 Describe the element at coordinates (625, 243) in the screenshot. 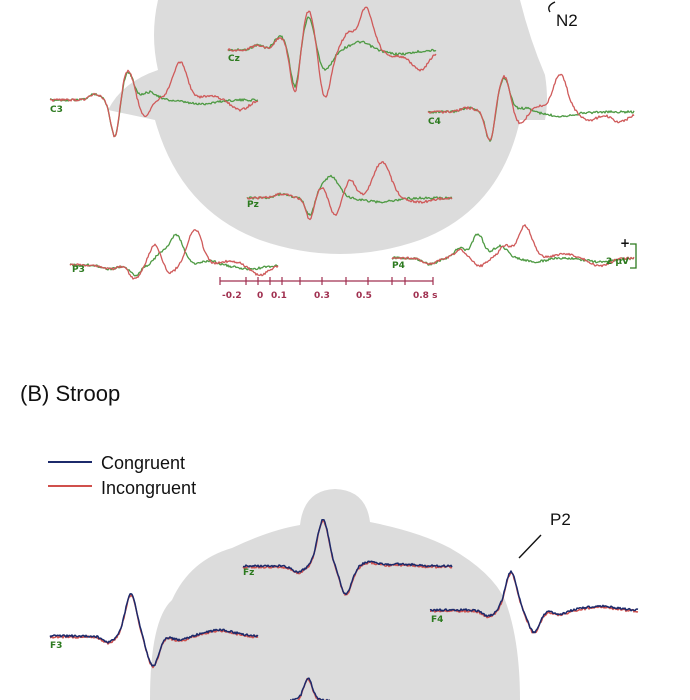

I see `scale-sign: +` at that location.